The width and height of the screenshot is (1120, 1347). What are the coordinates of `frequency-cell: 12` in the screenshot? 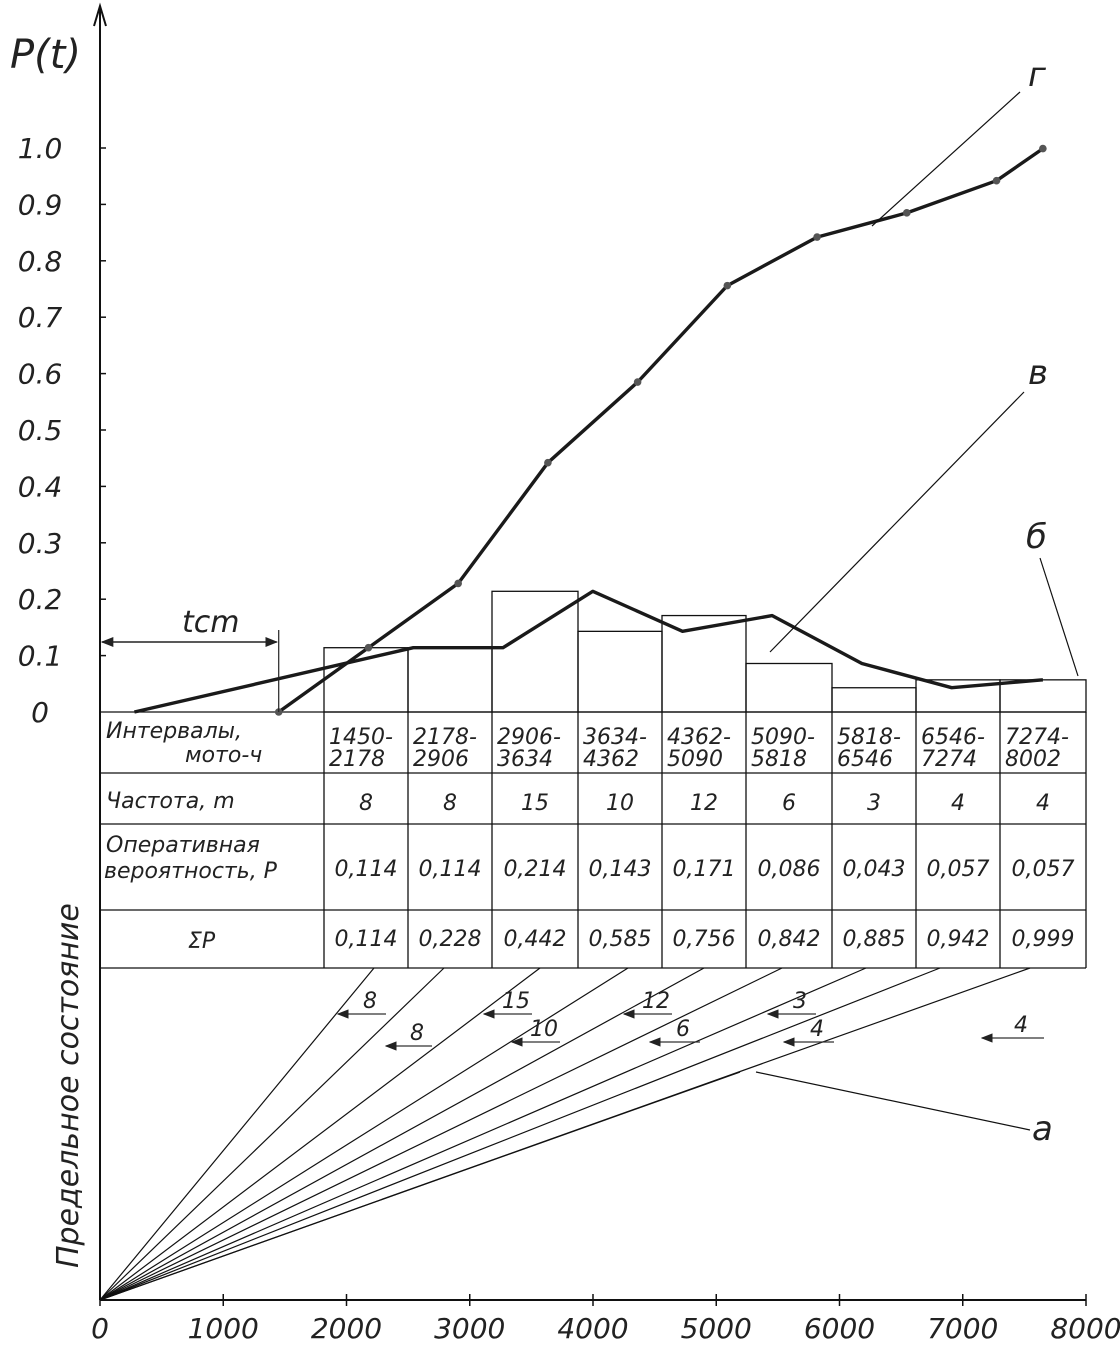 It's located at (704, 803).